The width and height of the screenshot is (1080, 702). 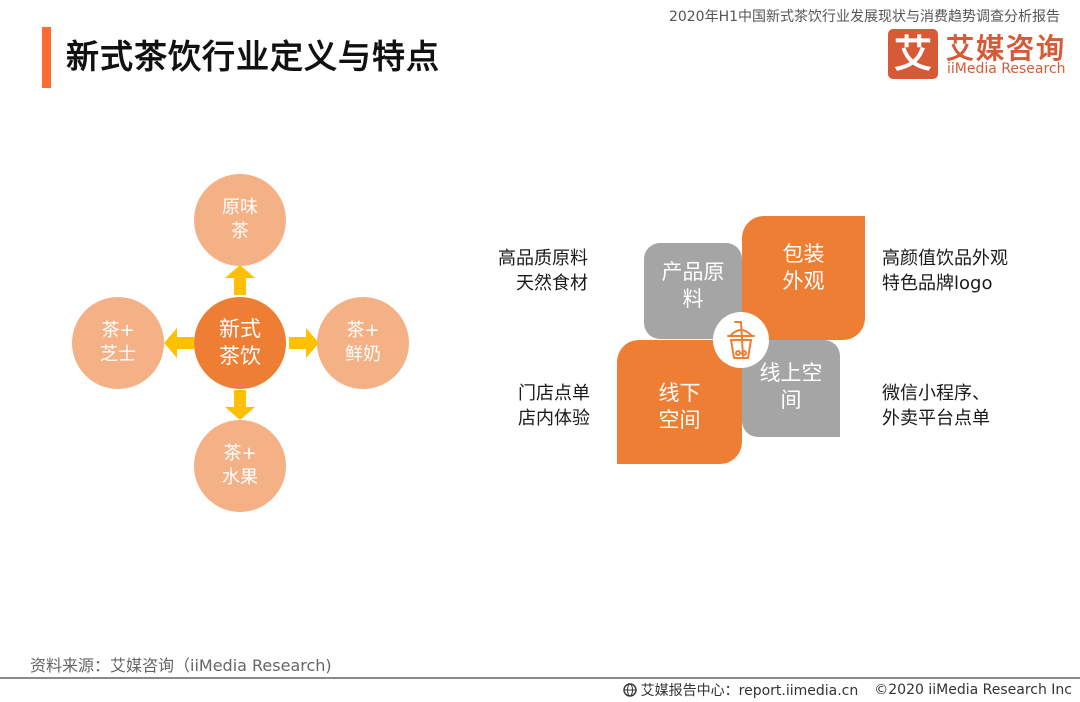 I want to click on quadrant-label: 间, so click(x=791, y=399).